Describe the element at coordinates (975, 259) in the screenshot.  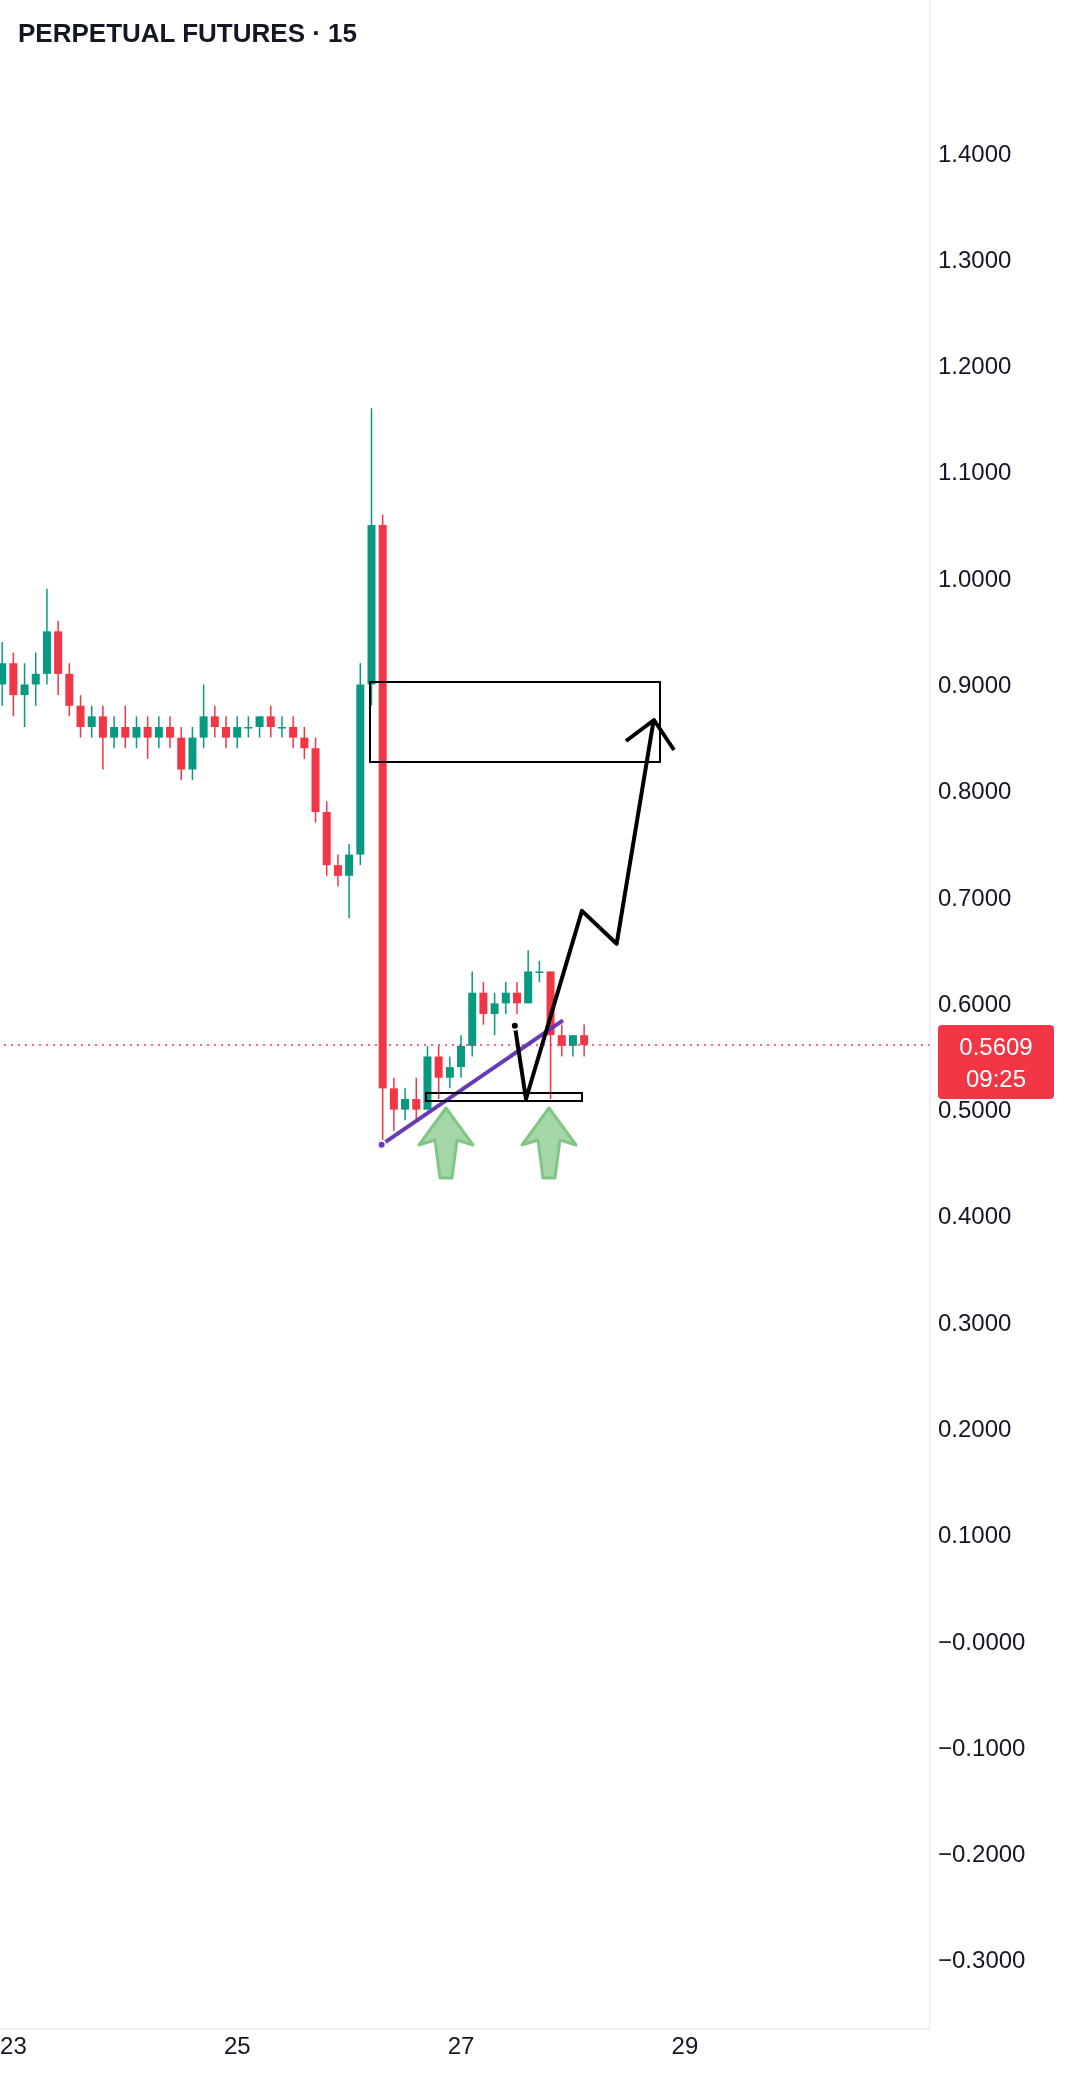
I see `y-tick-label: 1.3000` at that location.